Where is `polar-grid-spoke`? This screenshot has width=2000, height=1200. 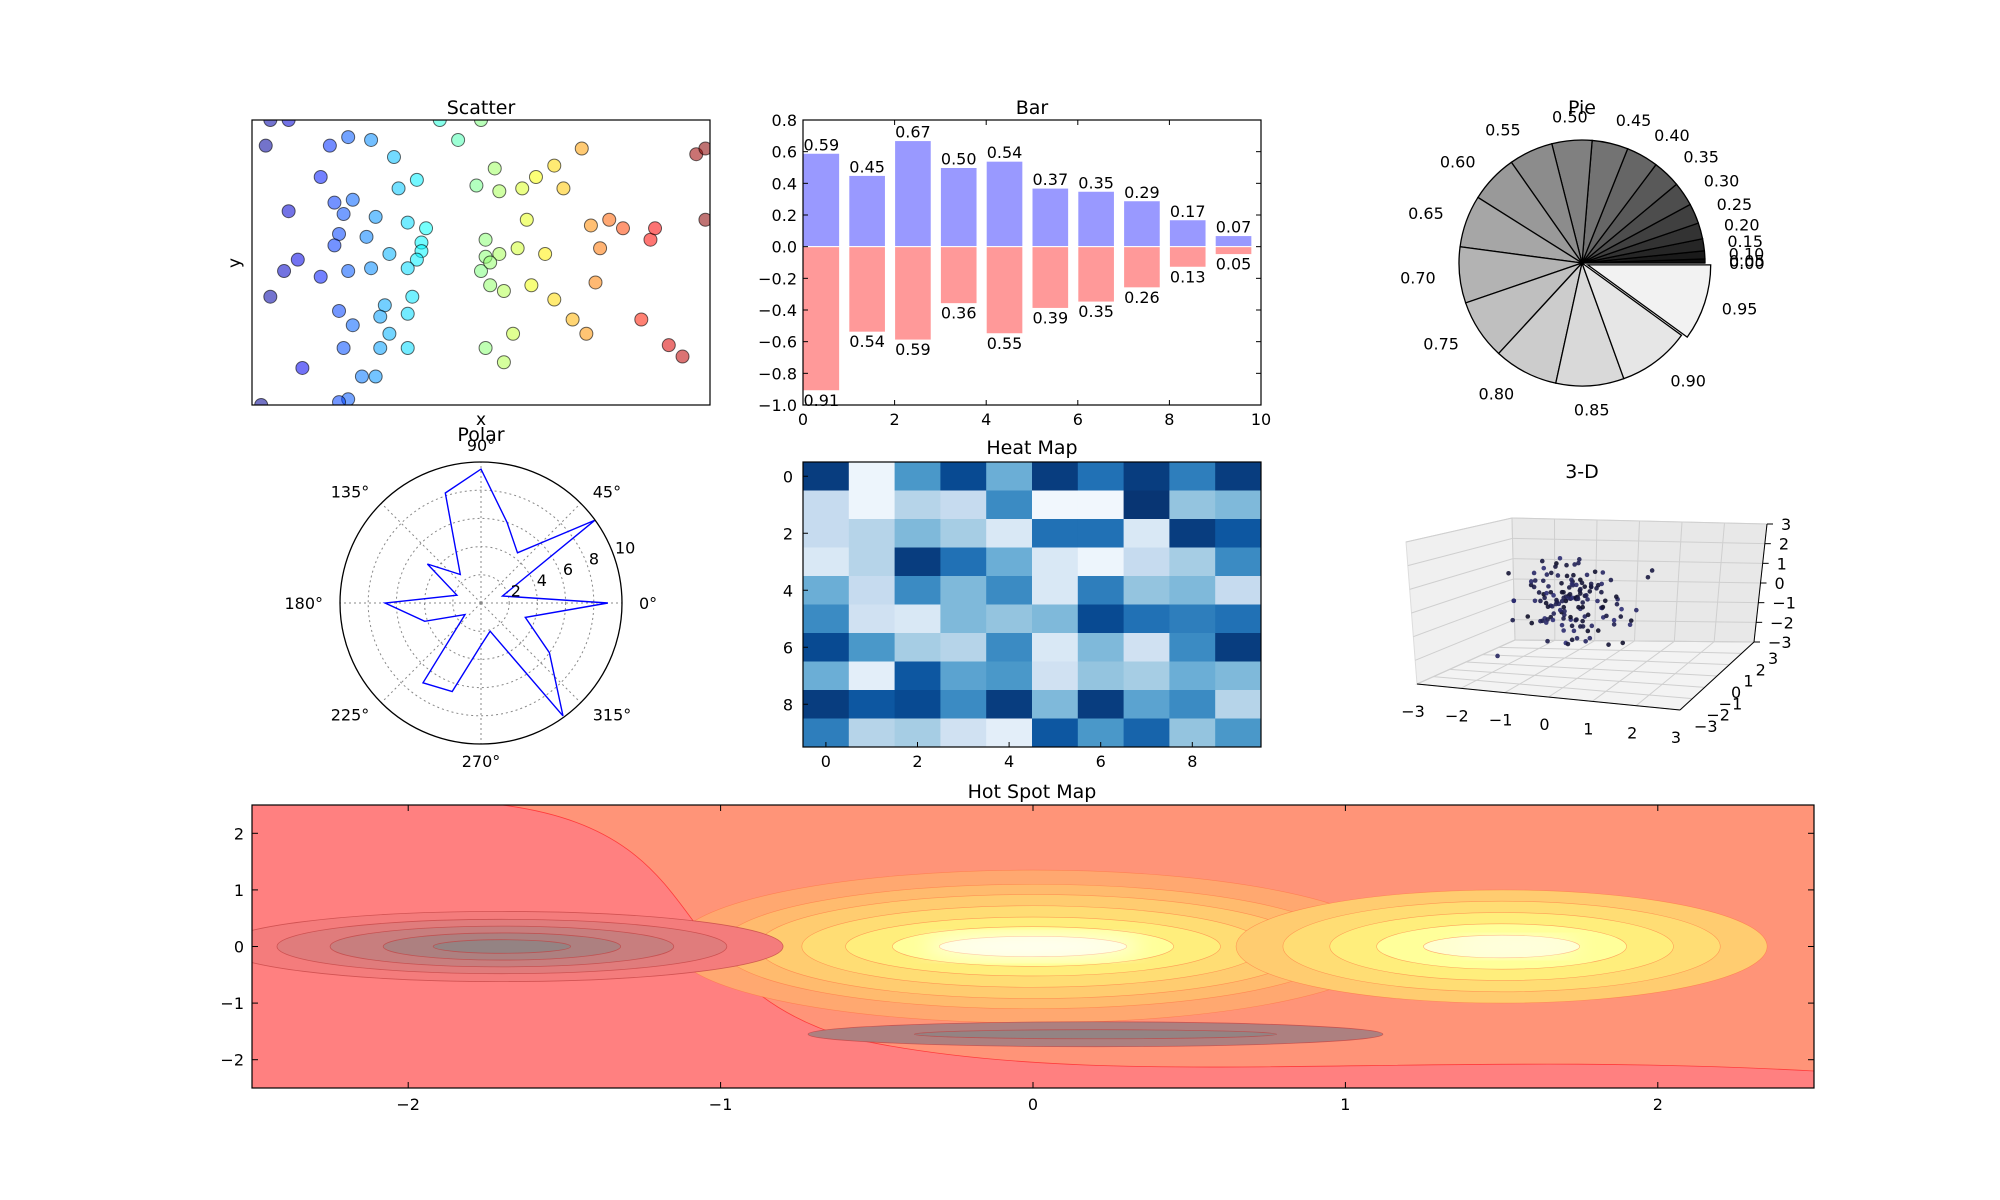 polar-grid-spoke is located at coordinates (431, 553).